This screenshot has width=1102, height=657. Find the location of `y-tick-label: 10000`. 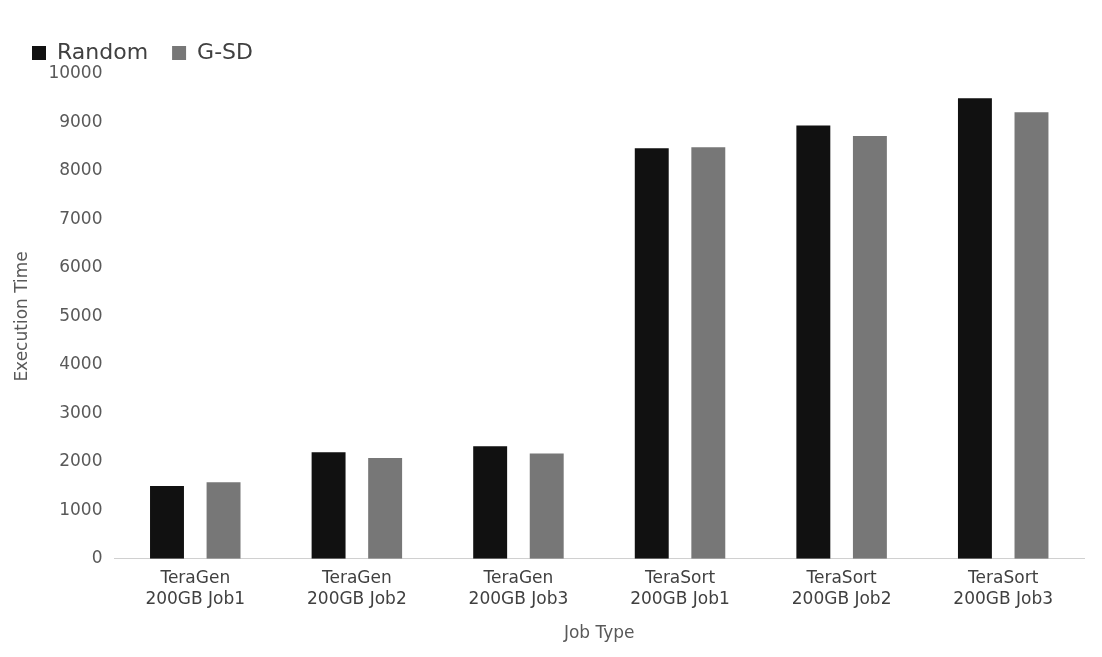

y-tick-label: 10000 is located at coordinates (75, 72).